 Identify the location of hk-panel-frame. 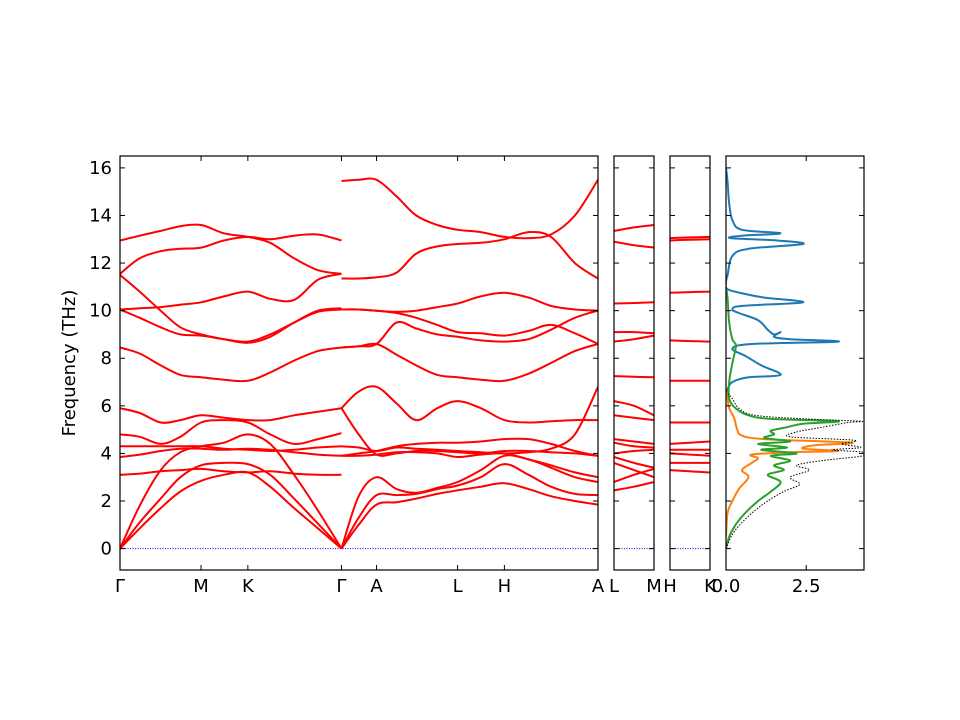
(690, 363).